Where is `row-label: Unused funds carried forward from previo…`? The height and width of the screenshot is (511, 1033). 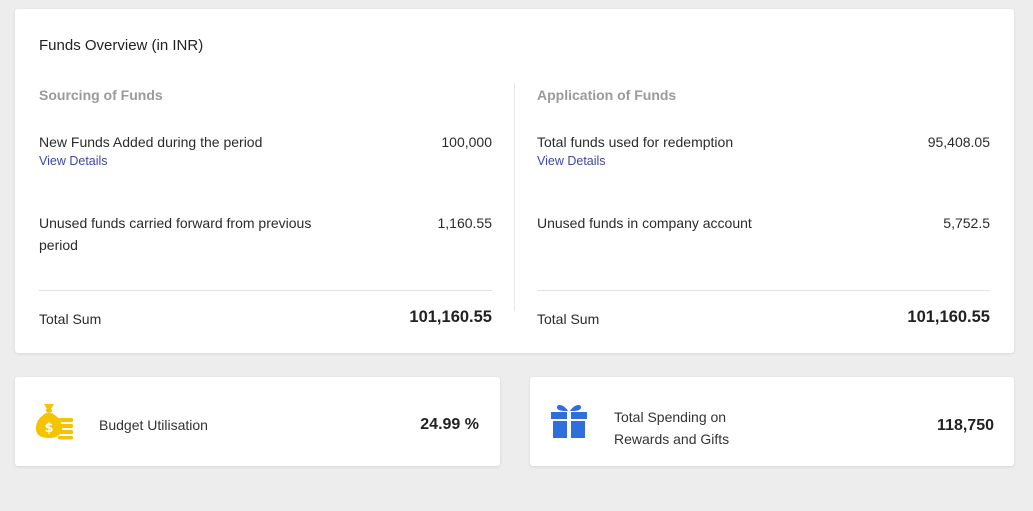
row-label: Unused funds carried forward from previo… is located at coordinates (175, 234).